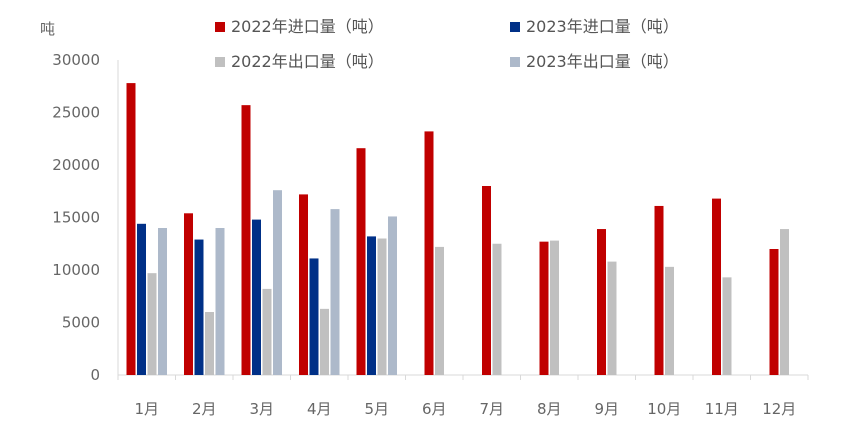  I want to click on x-axis: 1月 2月 3月 4月 5月 6月 7月 8月 9月 10月 11月 12月, so click(463, 396).